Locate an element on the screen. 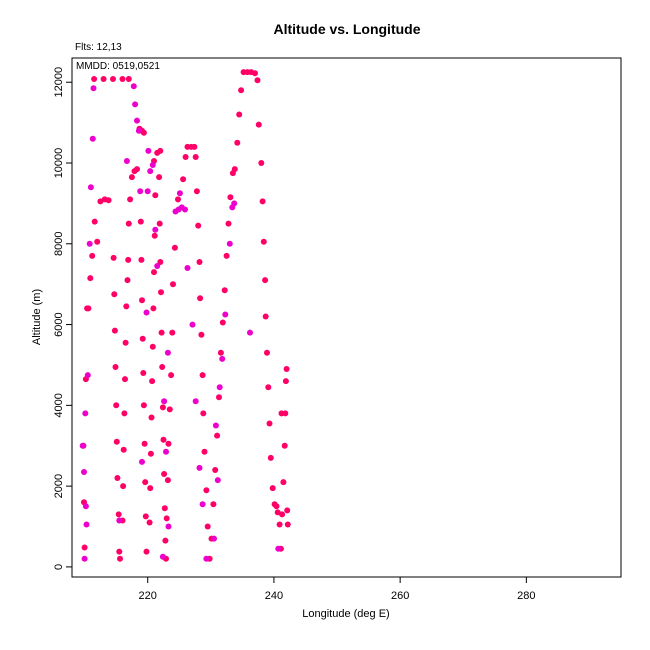  y-tick-label: 12000 is located at coordinates (59, 82).